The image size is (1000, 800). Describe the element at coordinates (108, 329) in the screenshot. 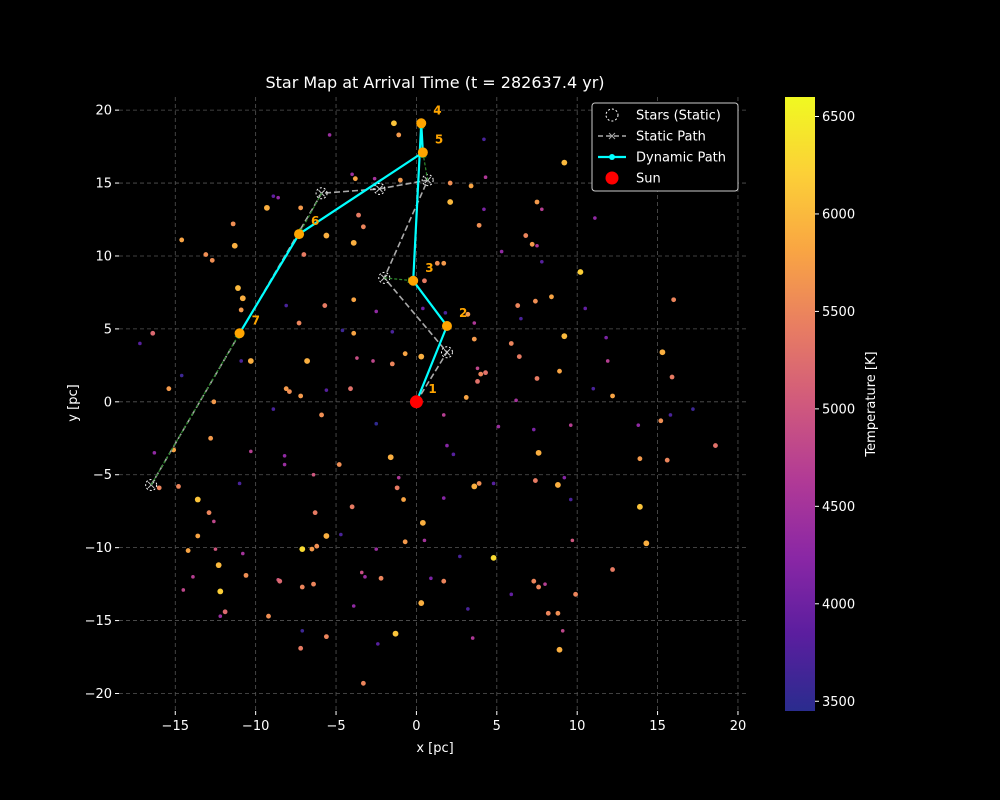

I see `y-tick-label: 5` at that location.